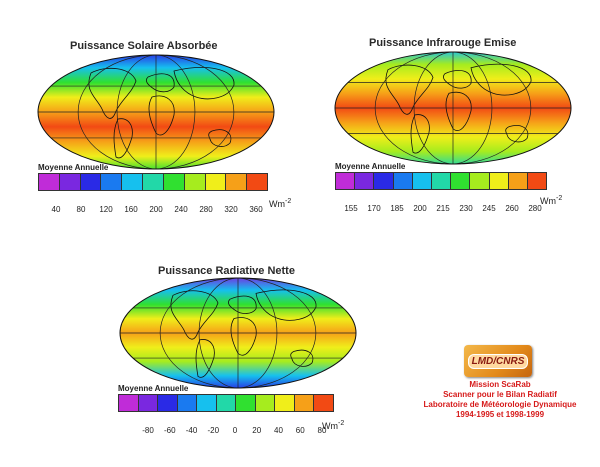 The width and height of the screenshot is (600, 467). I want to click on tick-label: 215, so click(443, 208).